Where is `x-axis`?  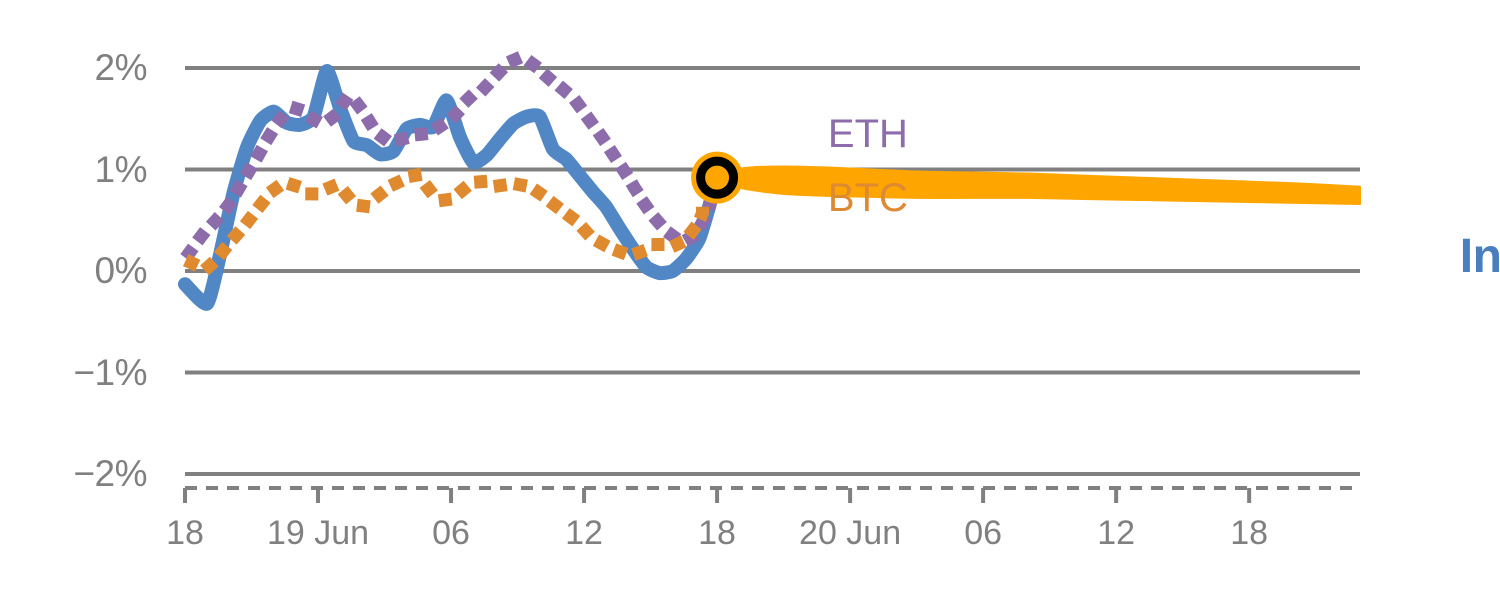
x-axis is located at coordinates (771, 494).